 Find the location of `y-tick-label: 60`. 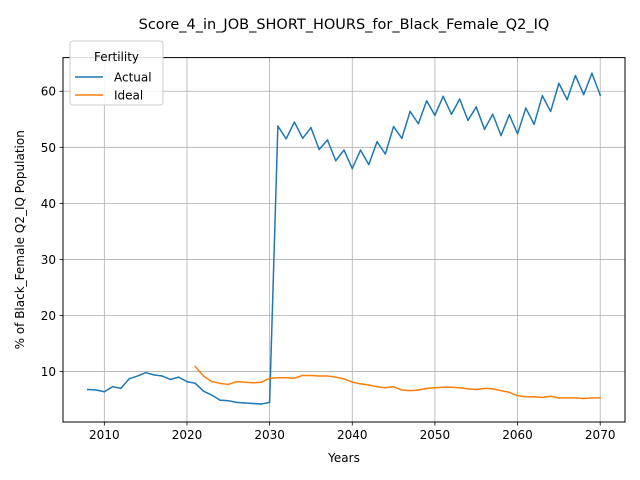

y-tick-label: 60 is located at coordinates (48, 92).